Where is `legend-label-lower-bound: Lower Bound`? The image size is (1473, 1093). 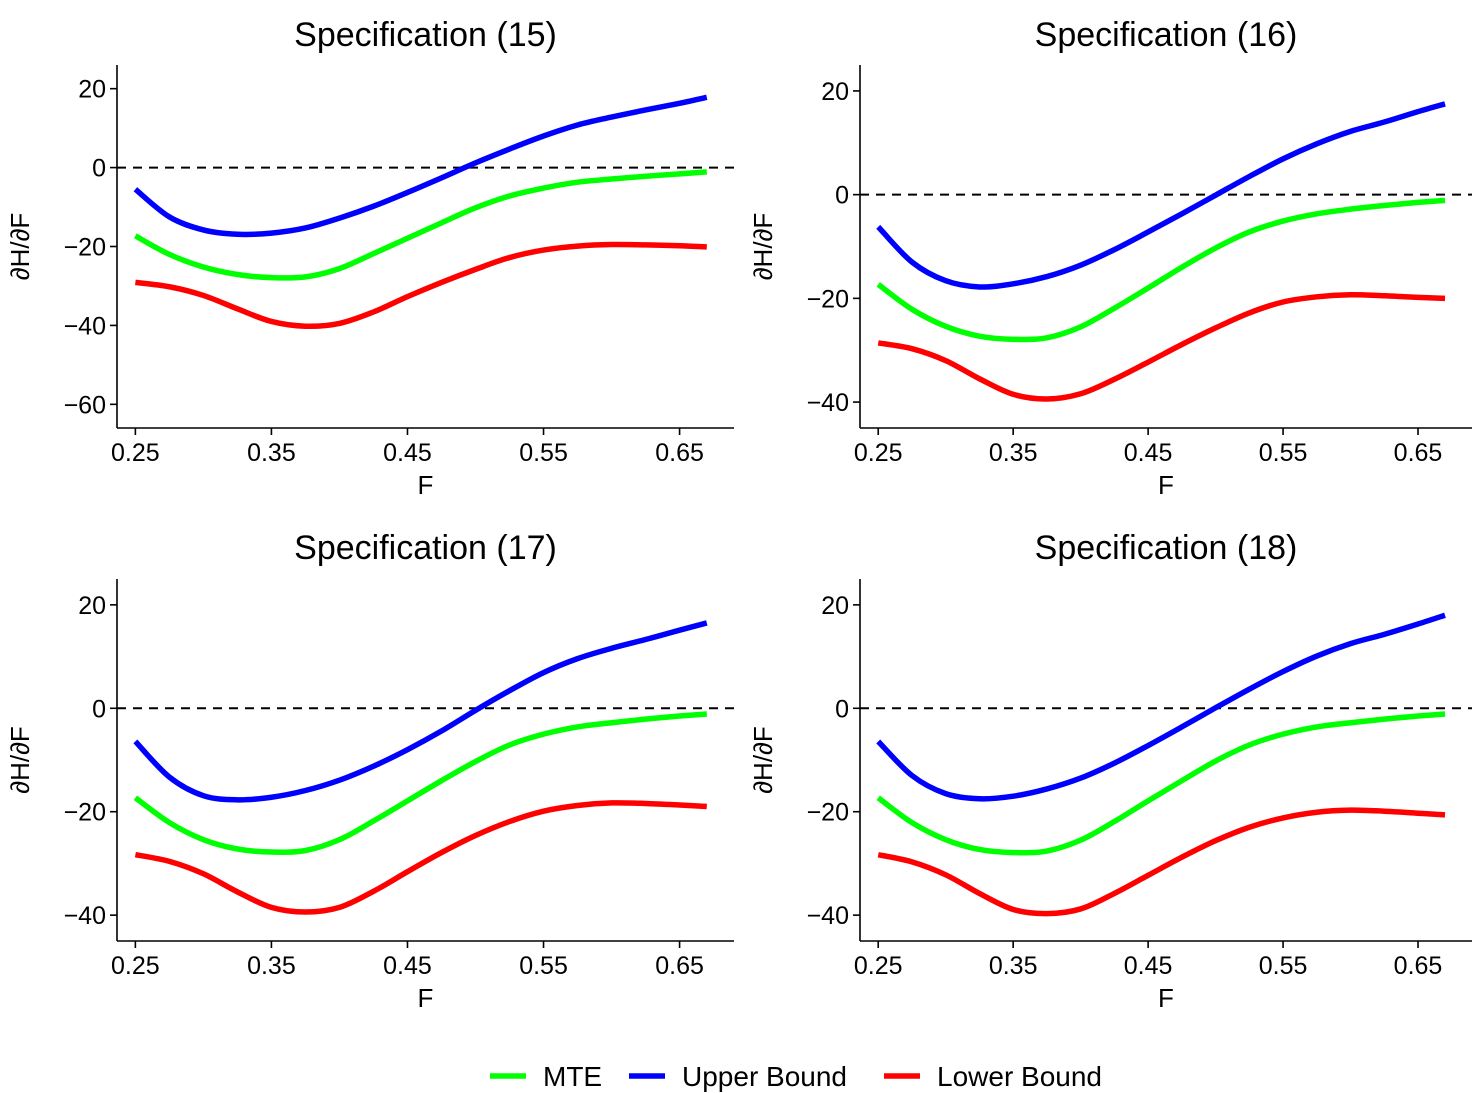
legend-label-lower-bound: Lower Bound is located at coordinates (1019, 1076).